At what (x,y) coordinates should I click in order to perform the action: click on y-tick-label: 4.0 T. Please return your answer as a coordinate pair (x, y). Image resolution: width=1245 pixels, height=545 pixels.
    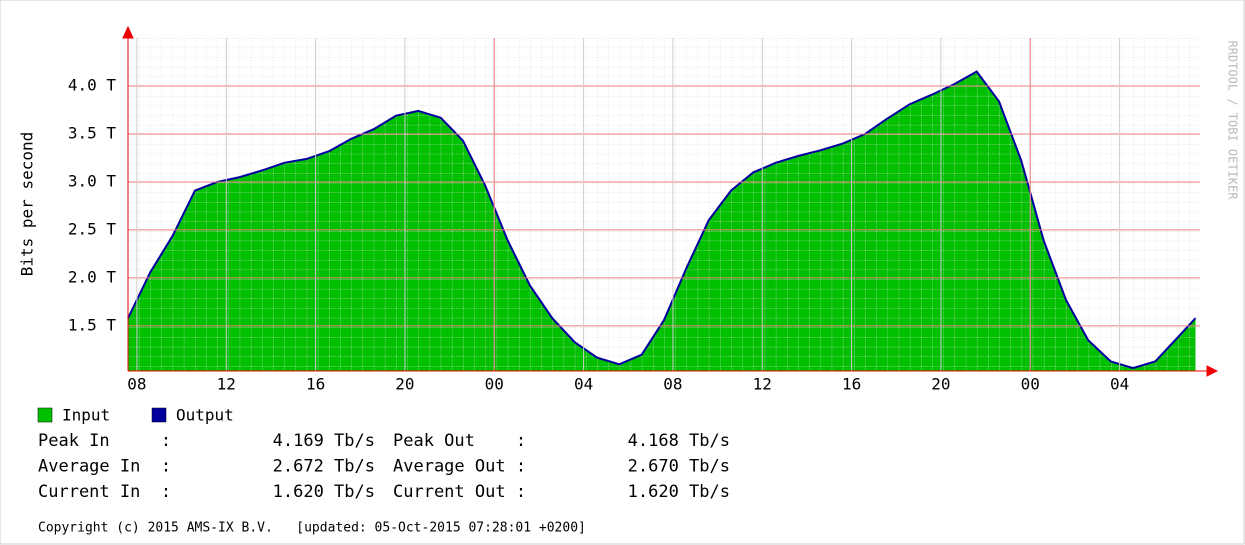
    Looking at the image, I should click on (92, 84).